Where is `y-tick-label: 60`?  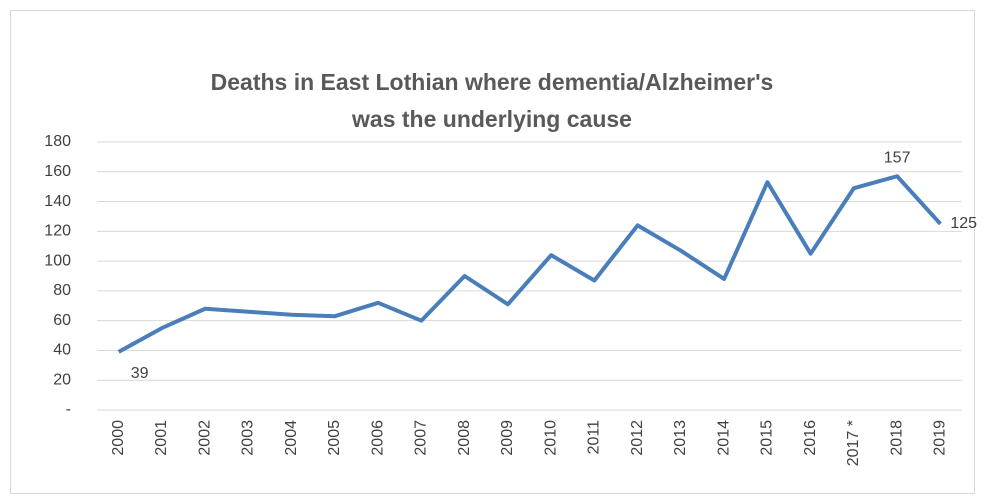
y-tick-label: 60 is located at coordinates (62, 320).